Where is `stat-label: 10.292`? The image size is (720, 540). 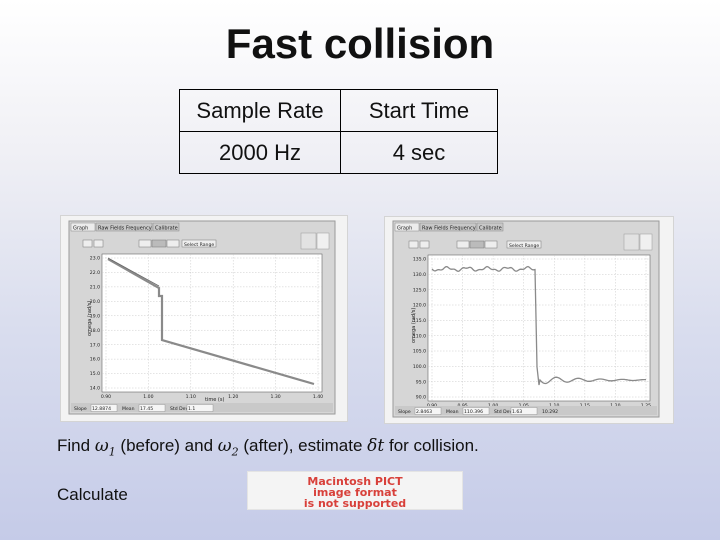
stat-label: 10.292 is located at coordinates (550, 412).